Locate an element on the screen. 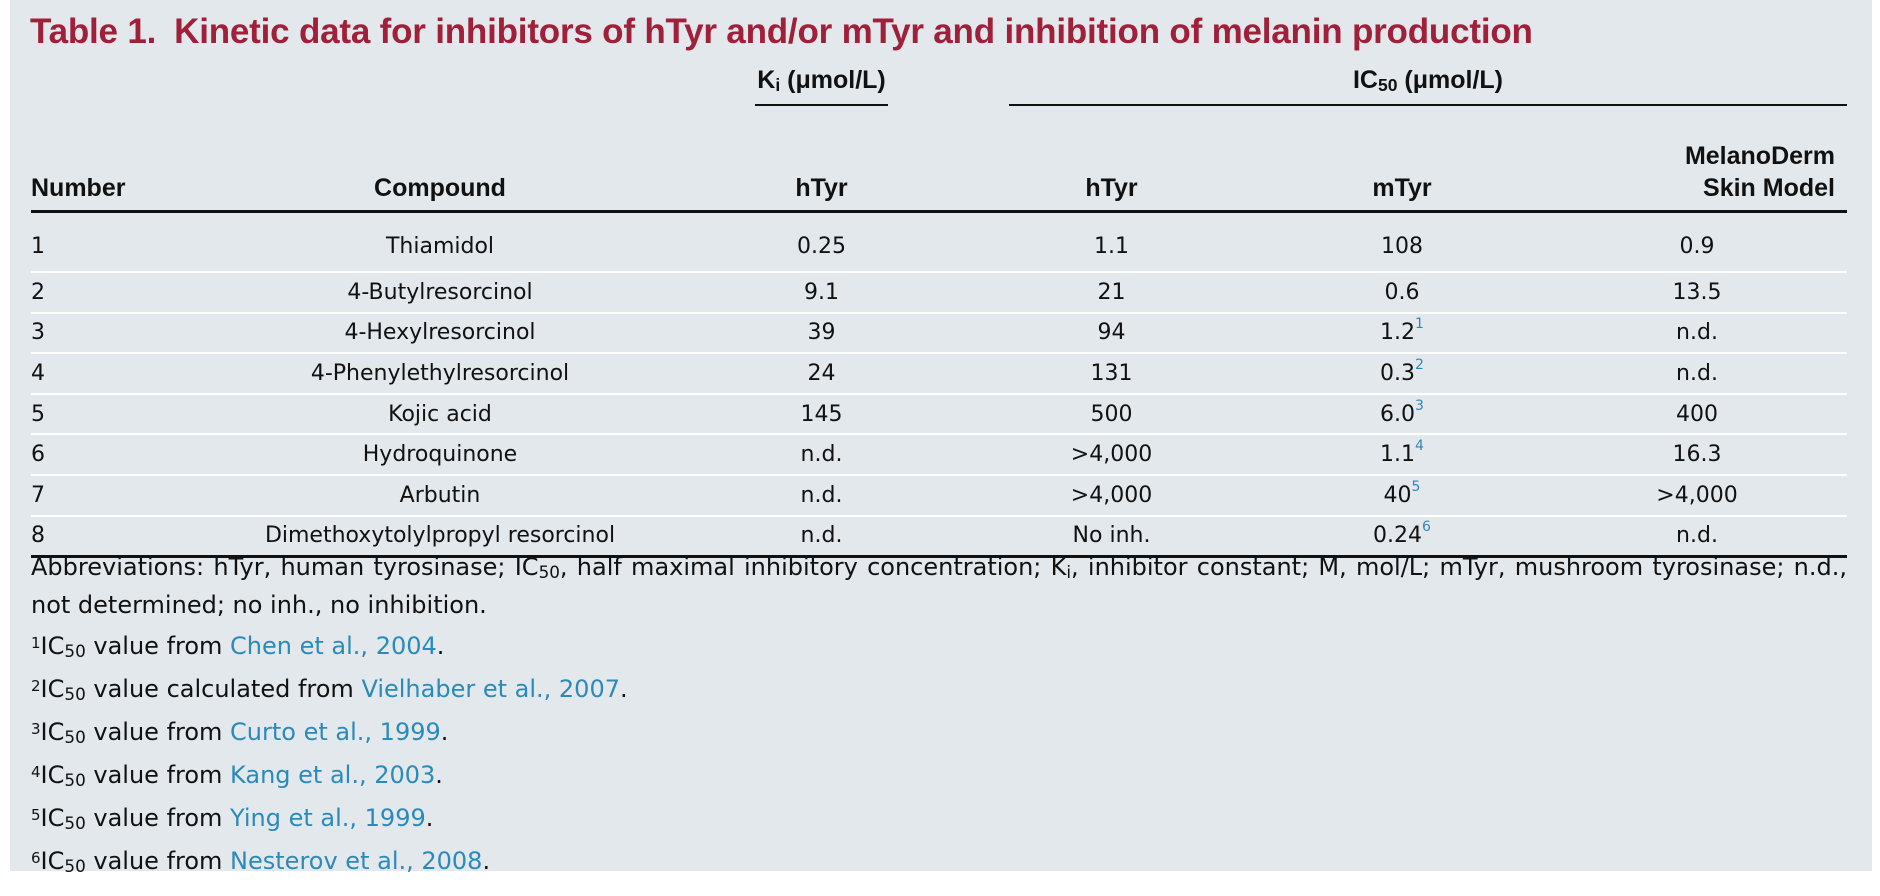 The width and height of the screenshot is (1880, 896). table-row: 6 Hydroquinone n.d. >4,000 1.14 16.3 is located at coordinates (939, 455).